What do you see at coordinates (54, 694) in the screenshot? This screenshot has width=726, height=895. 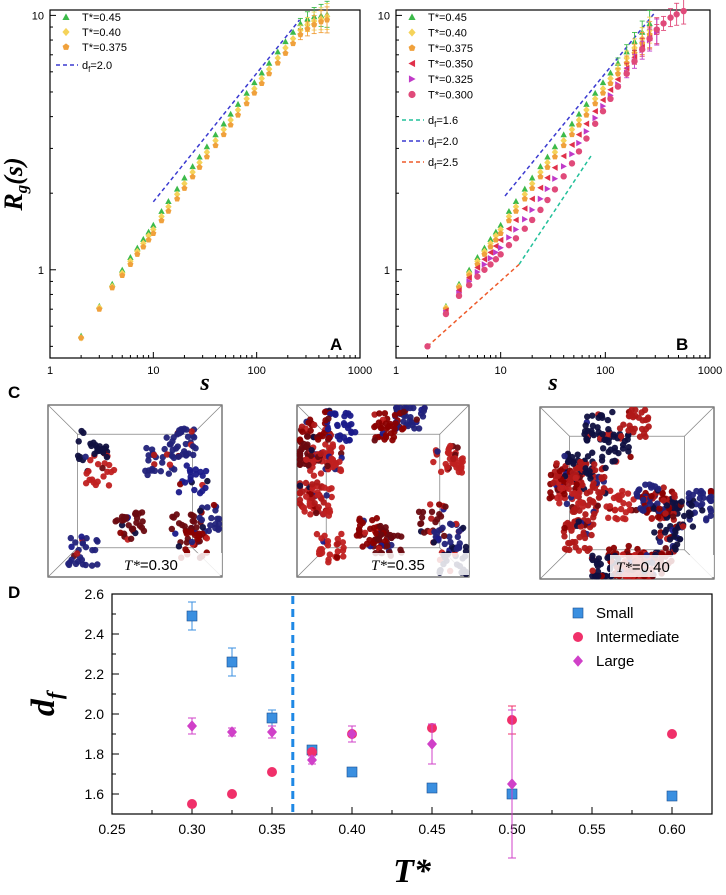 I see `panel-d-ylabel-sub: f` at bounding box center [54, 694].